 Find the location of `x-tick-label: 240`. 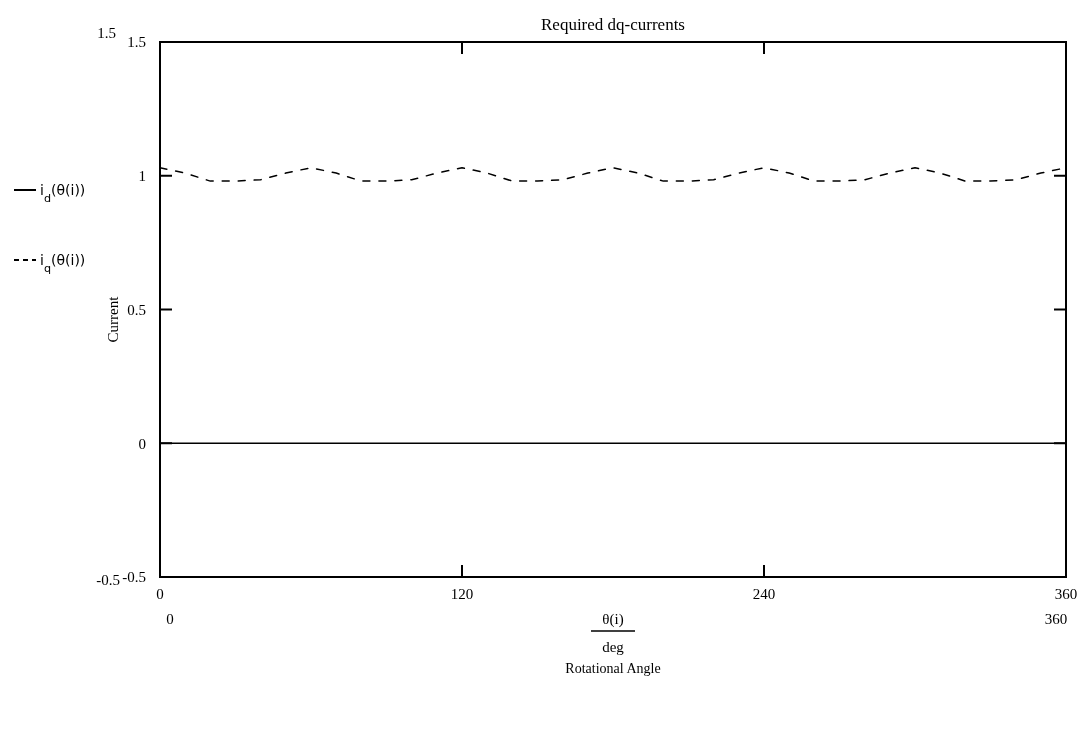

x-tick-label: 240 is located at coordinates (764, 594).